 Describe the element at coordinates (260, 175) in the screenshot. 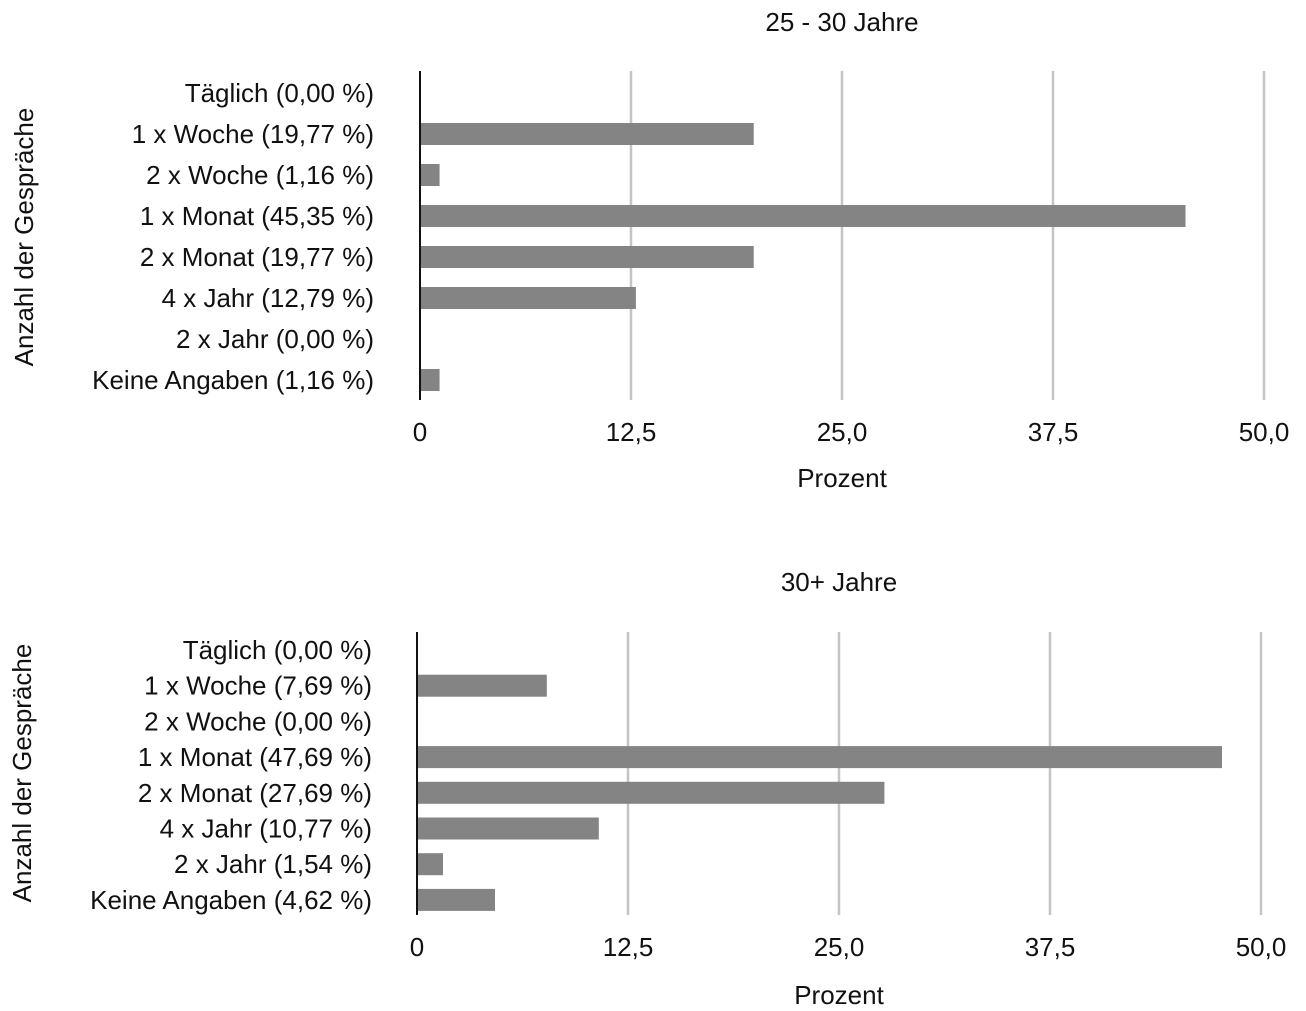

I see `chart-1-category-label-3: 2 x Woche (1,16 %)` at that location.